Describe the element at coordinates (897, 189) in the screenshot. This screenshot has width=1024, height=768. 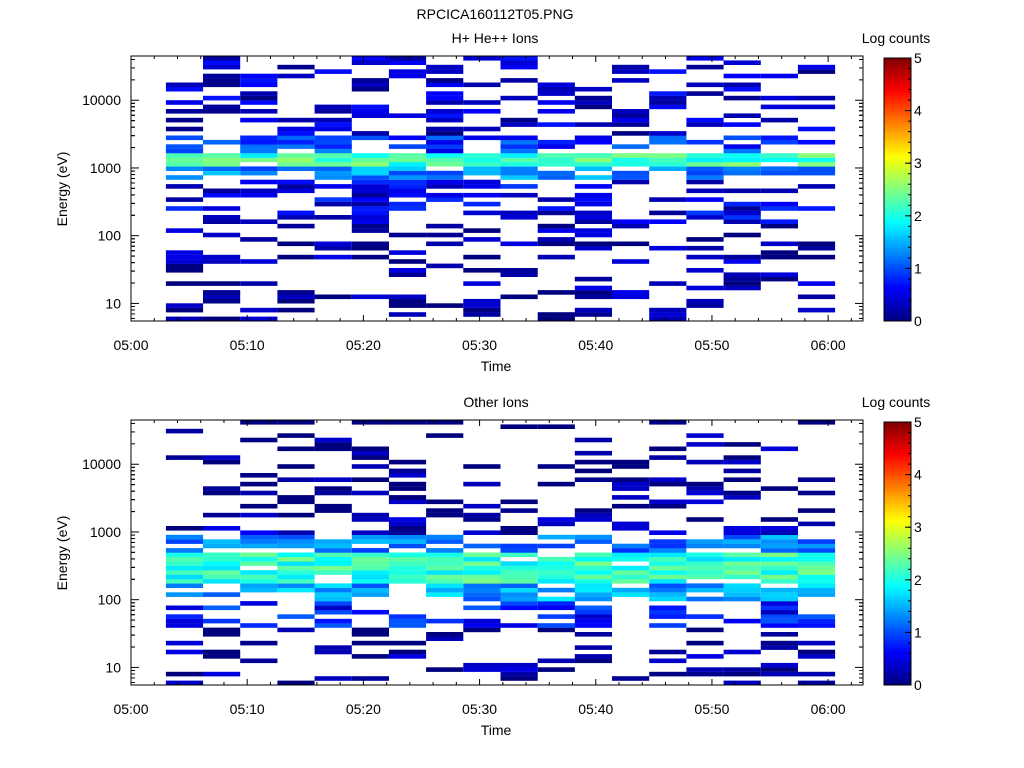
I see `colorbar` at that location.